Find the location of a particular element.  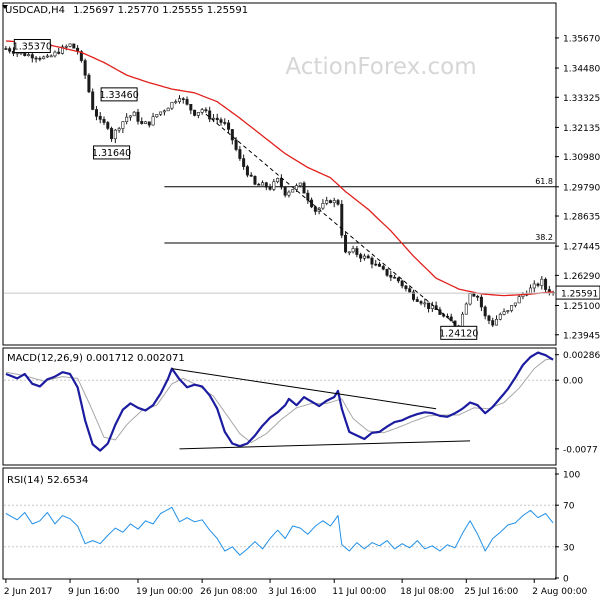

price-axis-label: 1.35670 is located at coordinates (581, 39).